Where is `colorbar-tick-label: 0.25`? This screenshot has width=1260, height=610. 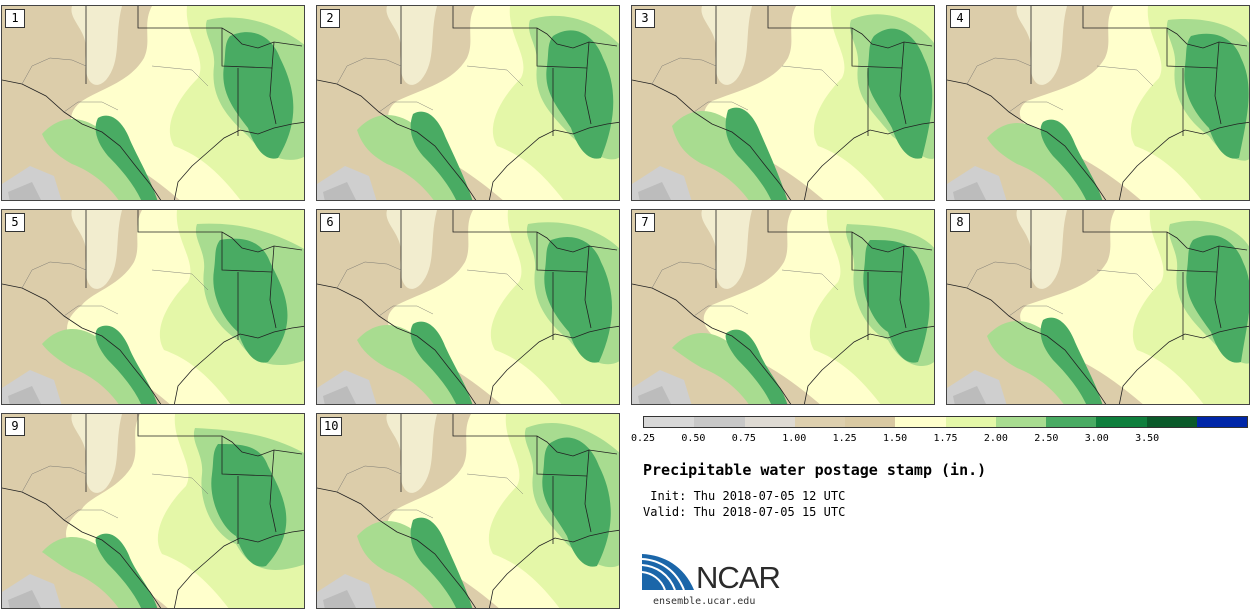 colorbar-tick-label: 0.25 is located at coordinates (643, 438).